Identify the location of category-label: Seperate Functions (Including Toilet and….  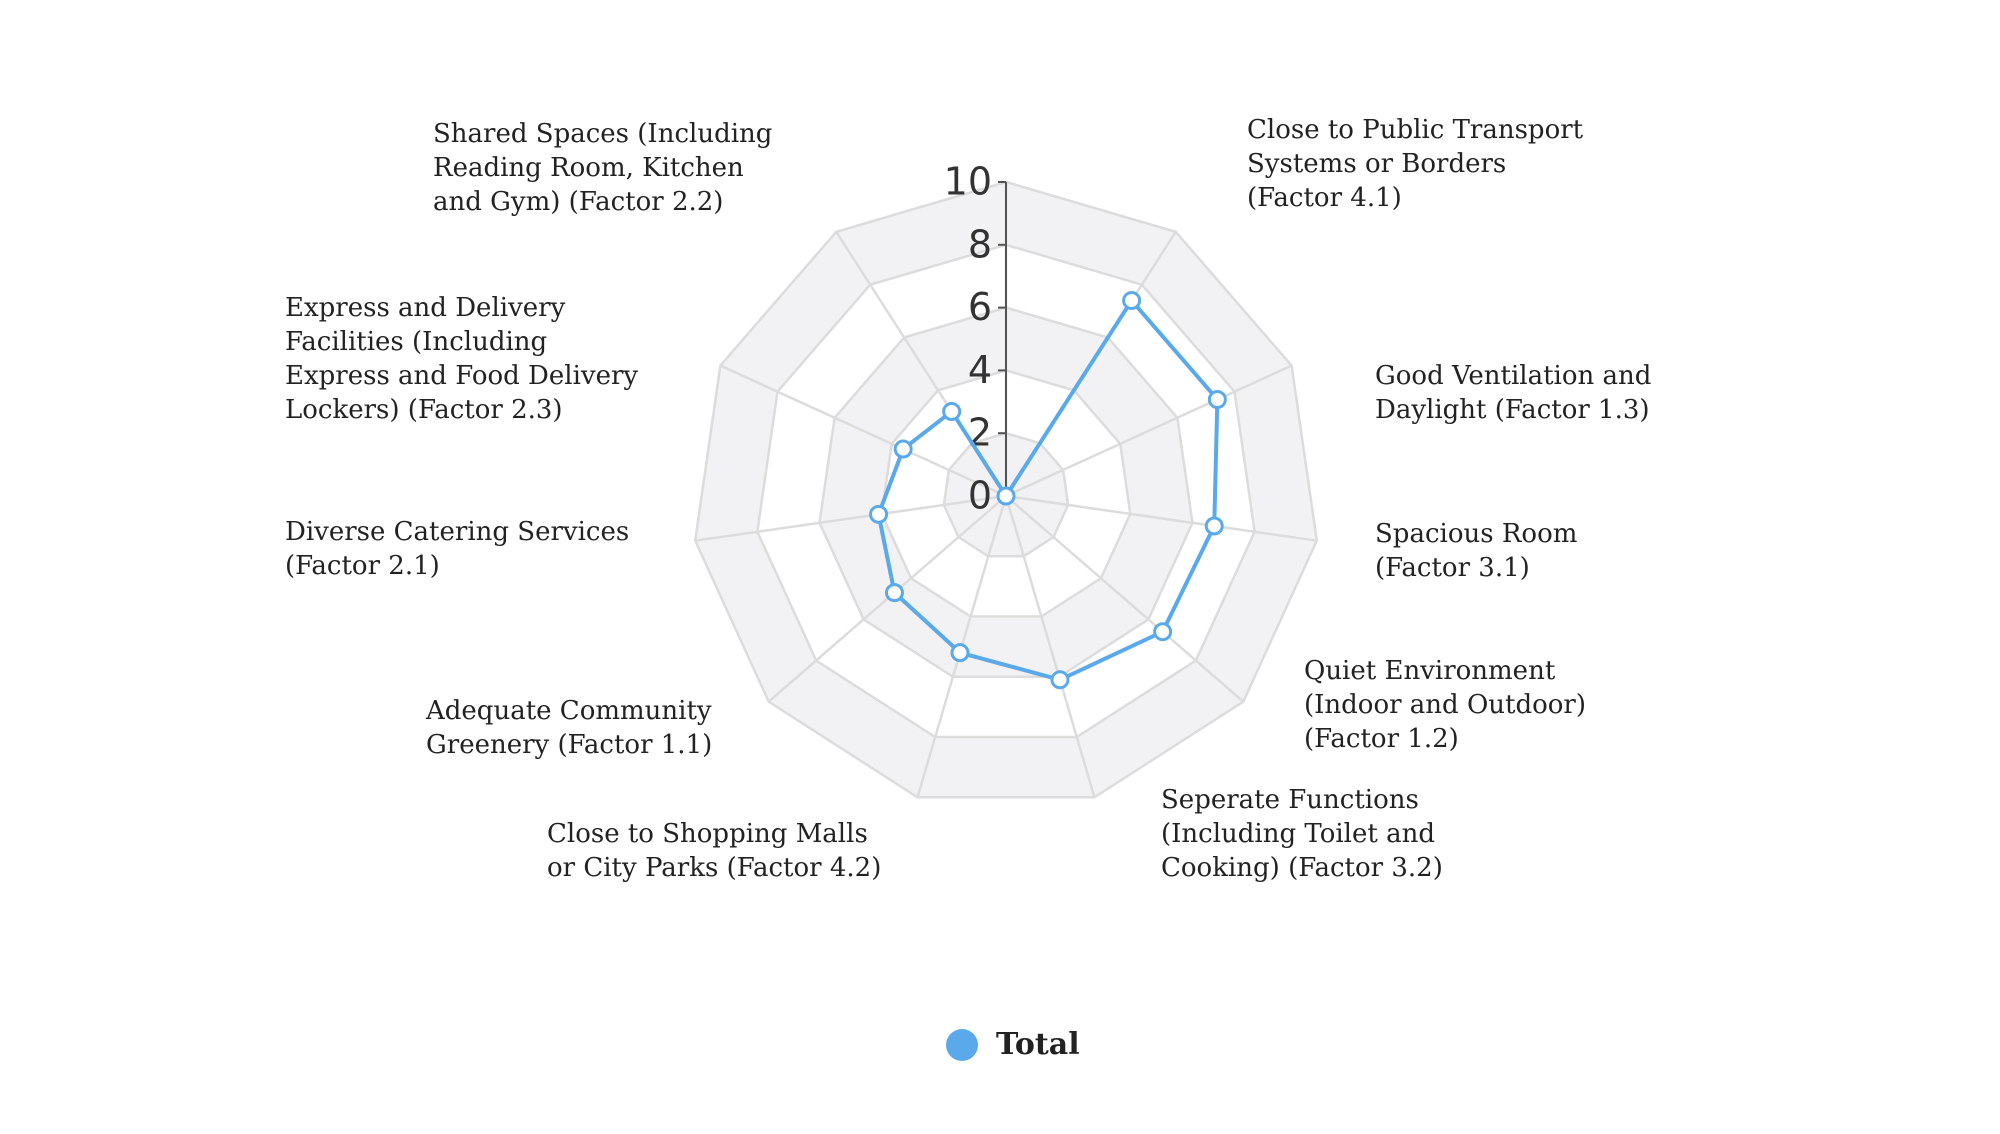
(1302, 834).